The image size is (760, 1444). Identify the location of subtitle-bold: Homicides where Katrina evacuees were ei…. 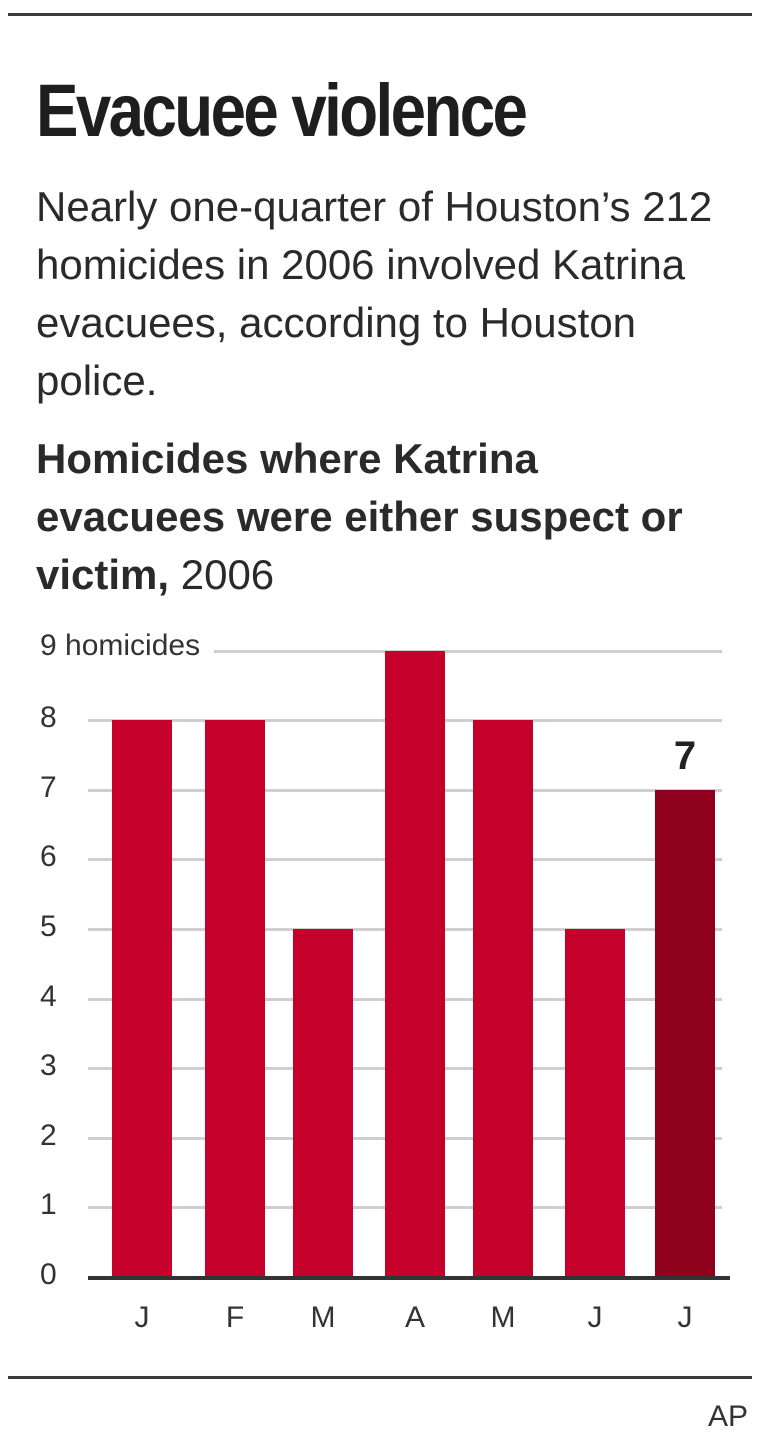
(359, 516).